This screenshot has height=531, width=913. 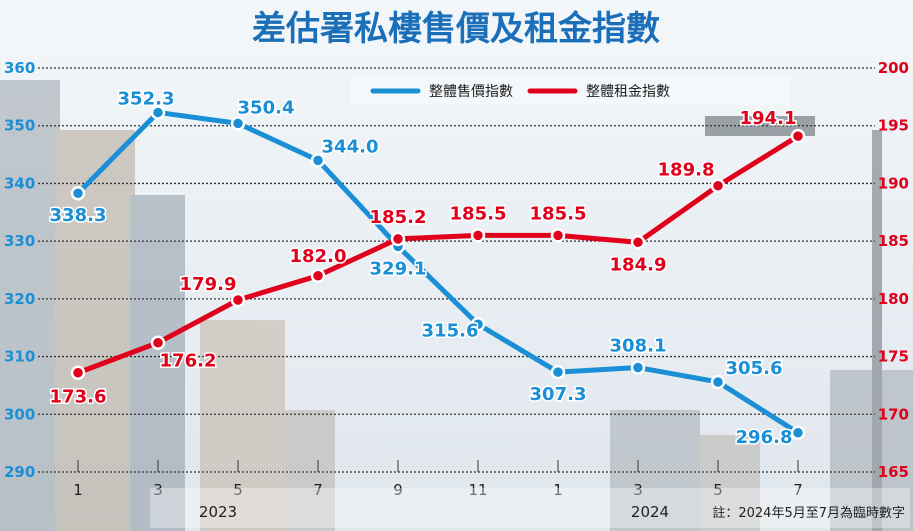 What do you see at coordinates (638, 264) in the screenshot?
I see `data-label: 184.9` at bounding box center [638, 264].